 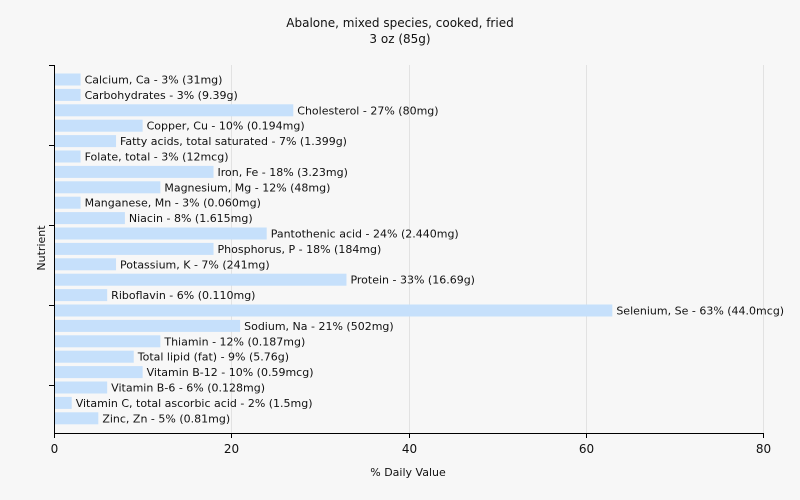 What do you see at coordinates (365, 234) in the screenshot?
I see `bar-label: Pantothenic acid - 24% (2.440mg)` at bounding box center [365, 234].